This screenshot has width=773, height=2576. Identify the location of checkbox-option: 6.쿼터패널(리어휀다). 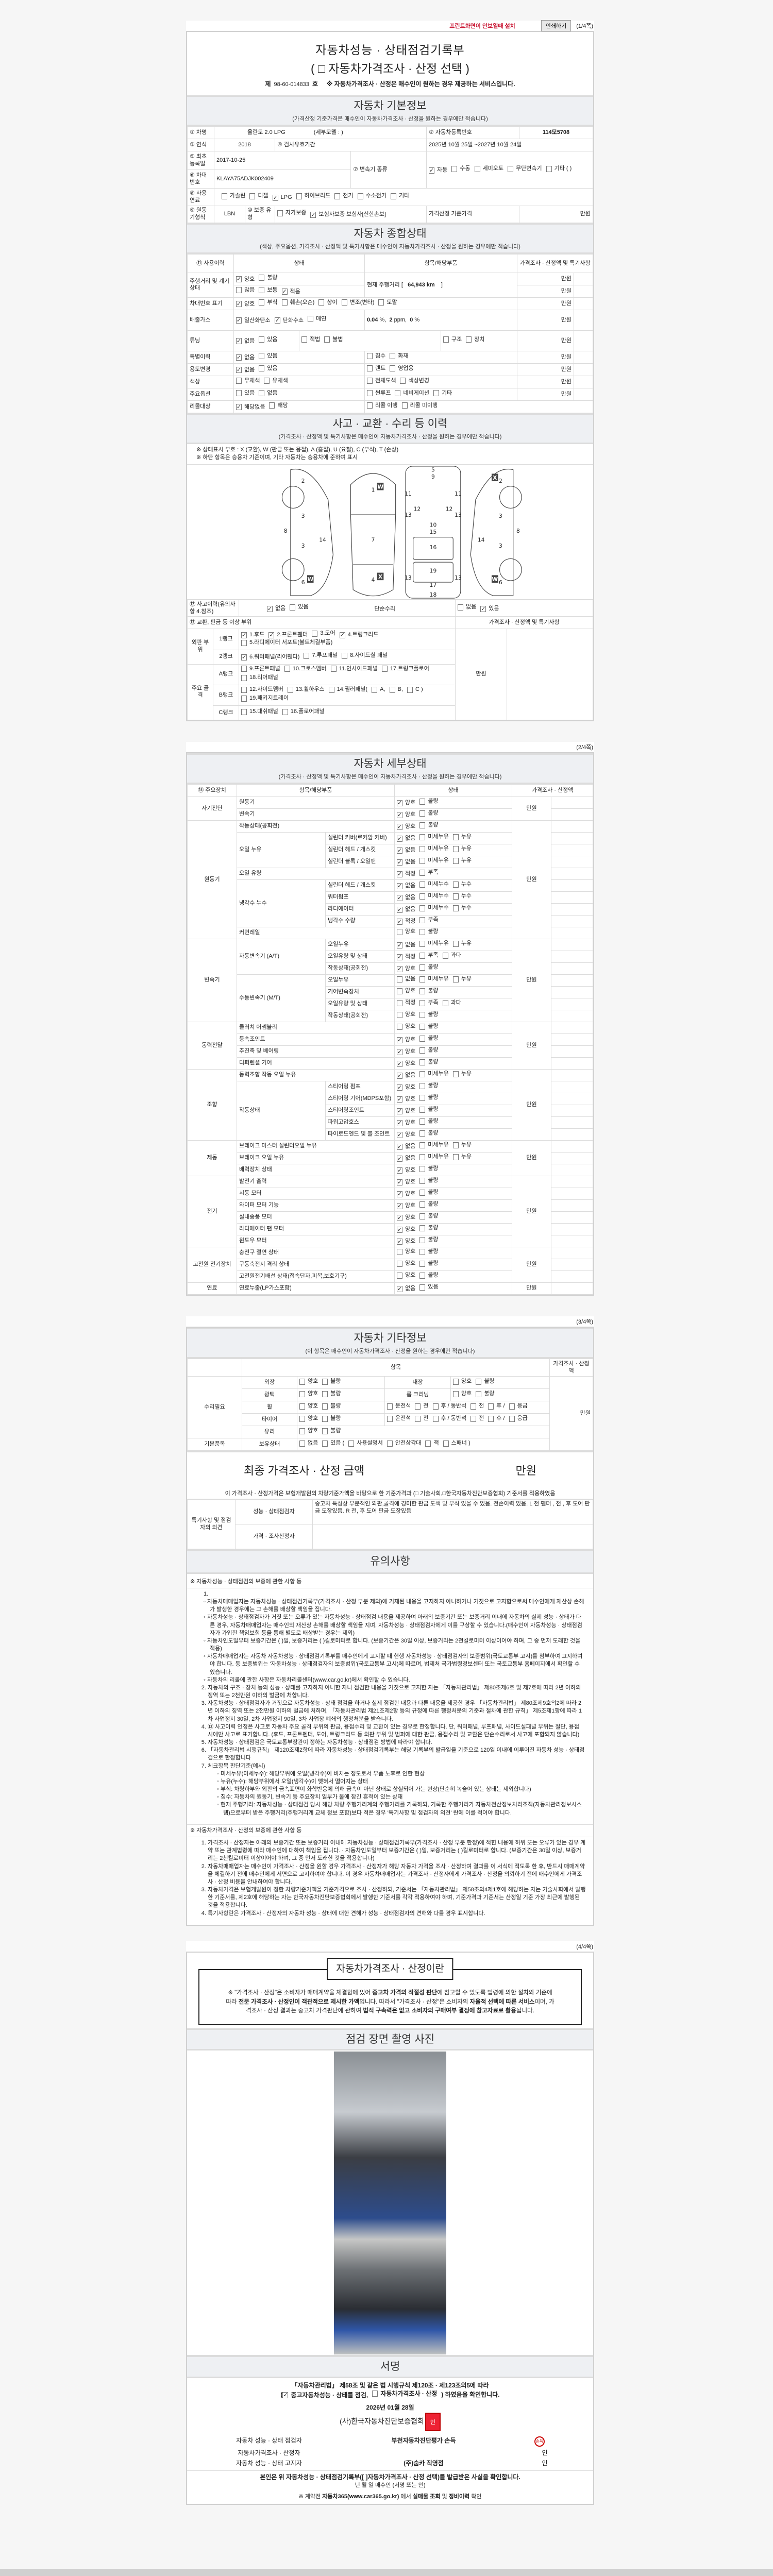
(270, 657).